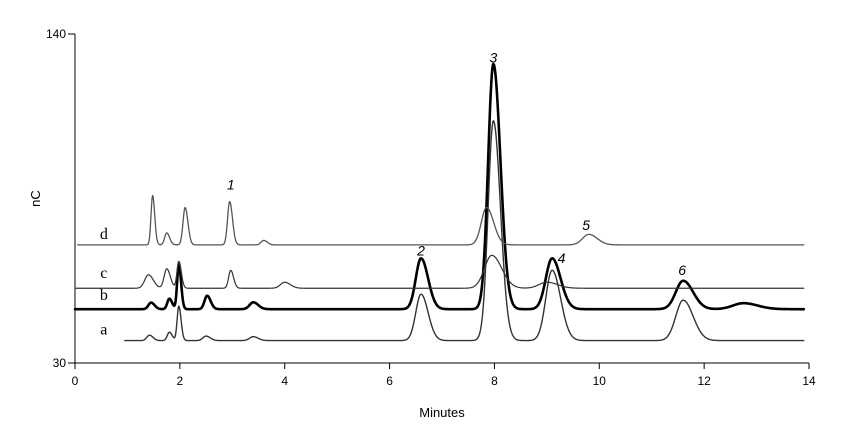 Image resolution: width=857 pixels, height=430 pixels. Describe the element at coordinates (493, 57) in the screenshot. I see `peak-label-3: 3` at that location.